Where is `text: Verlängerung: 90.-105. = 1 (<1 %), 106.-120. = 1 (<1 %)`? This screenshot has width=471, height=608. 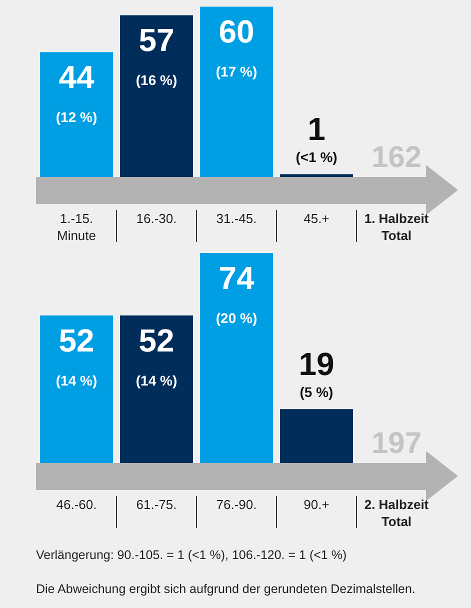
text: Verlängerung: 90.-105. = 1 (<1 %), 106.-120. = 1 (<1 %) is located at coordinates (191, 555).